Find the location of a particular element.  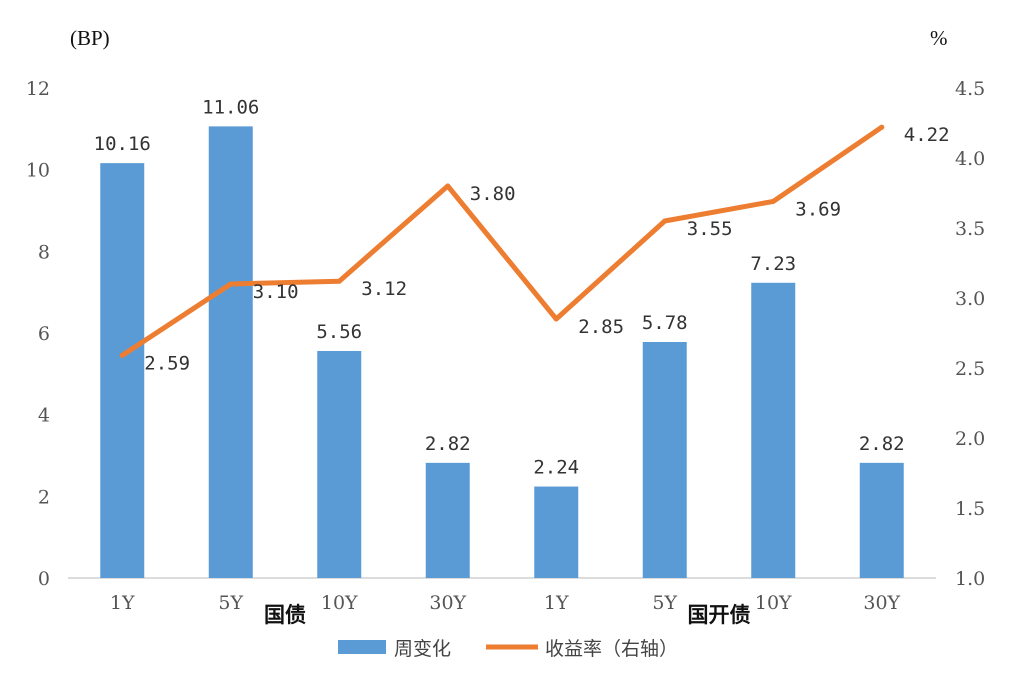

left-axis-unit: (BP) is located at coordinates (90, 38).